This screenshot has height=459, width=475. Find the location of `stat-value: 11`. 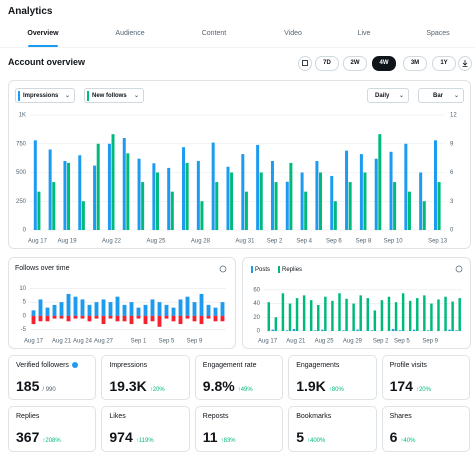

stat-value: 11 is located at coordinates (210, 437).